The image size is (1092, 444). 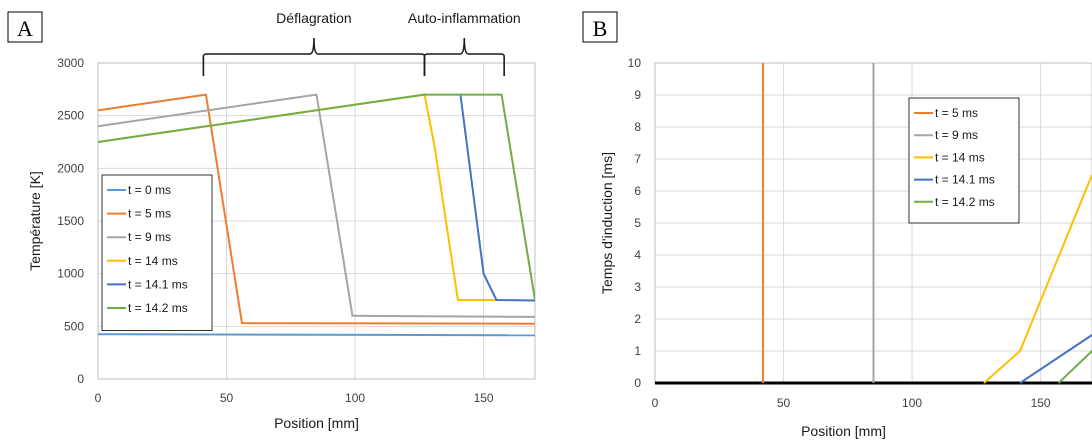 What do you see at coordinates (637, 159) in the screenshot?
I see `y-tick-label: 7` at bounding box center [637, 159].